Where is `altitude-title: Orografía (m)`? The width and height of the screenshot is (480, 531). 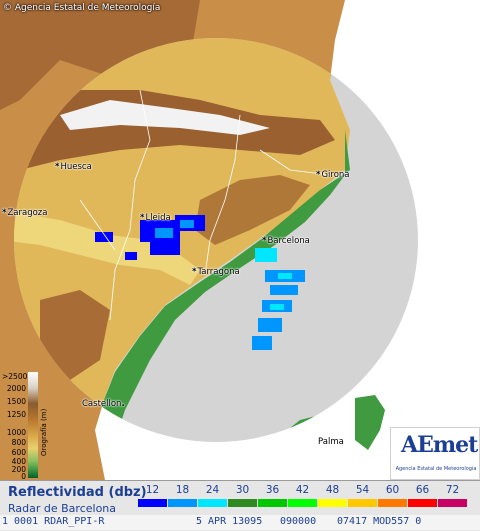 altitude-title: Orografía (m) is located at coordinates (44, 432).